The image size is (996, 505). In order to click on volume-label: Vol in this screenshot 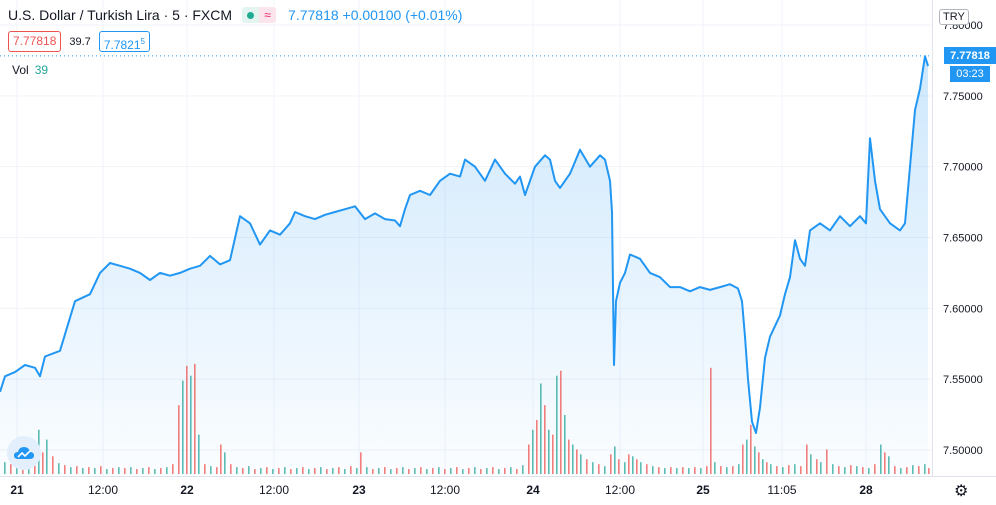, I will do `click(20, 70)`.